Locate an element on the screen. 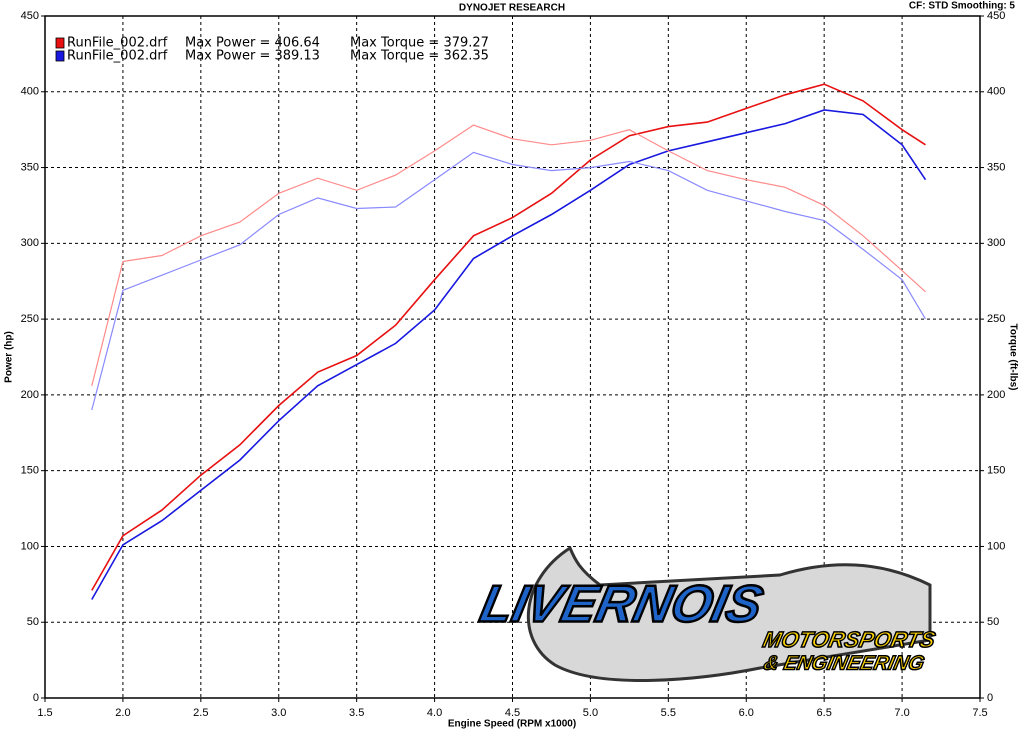 This screenshot has height=732, width=1024. x-tick-label: 7.0 is located at coordinates (901, 713).